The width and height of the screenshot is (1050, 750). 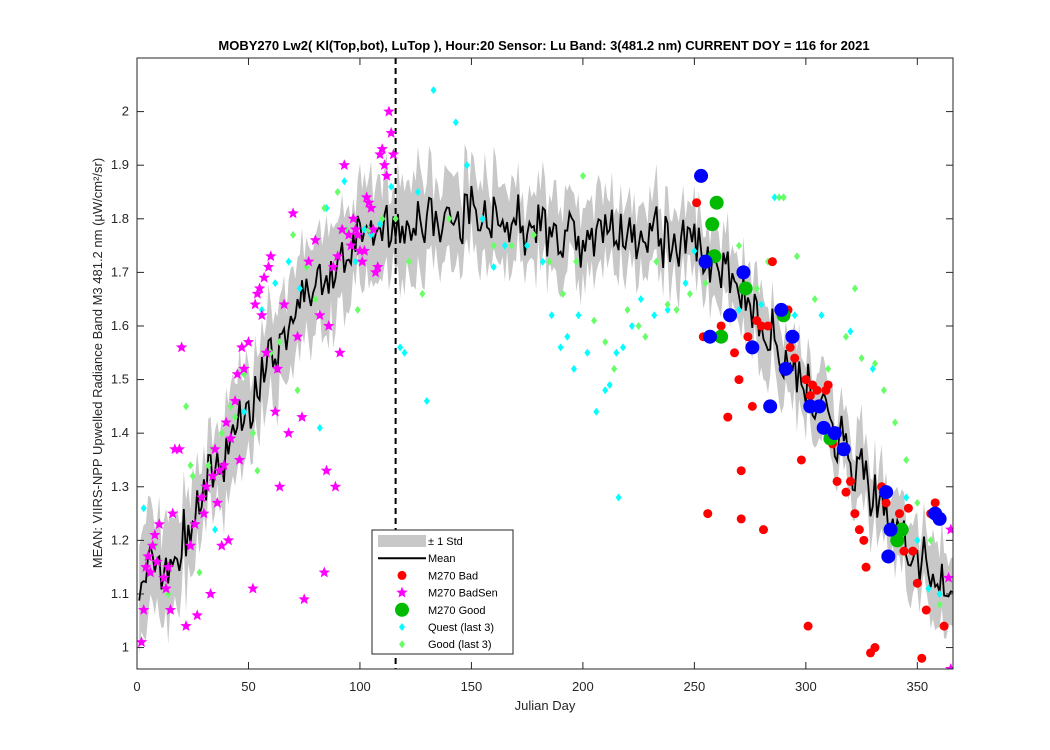 What do you see at coordinates (360, 686) in the screenshot?
I see `x-tick-label: 100` at bounding box center [360, 686].